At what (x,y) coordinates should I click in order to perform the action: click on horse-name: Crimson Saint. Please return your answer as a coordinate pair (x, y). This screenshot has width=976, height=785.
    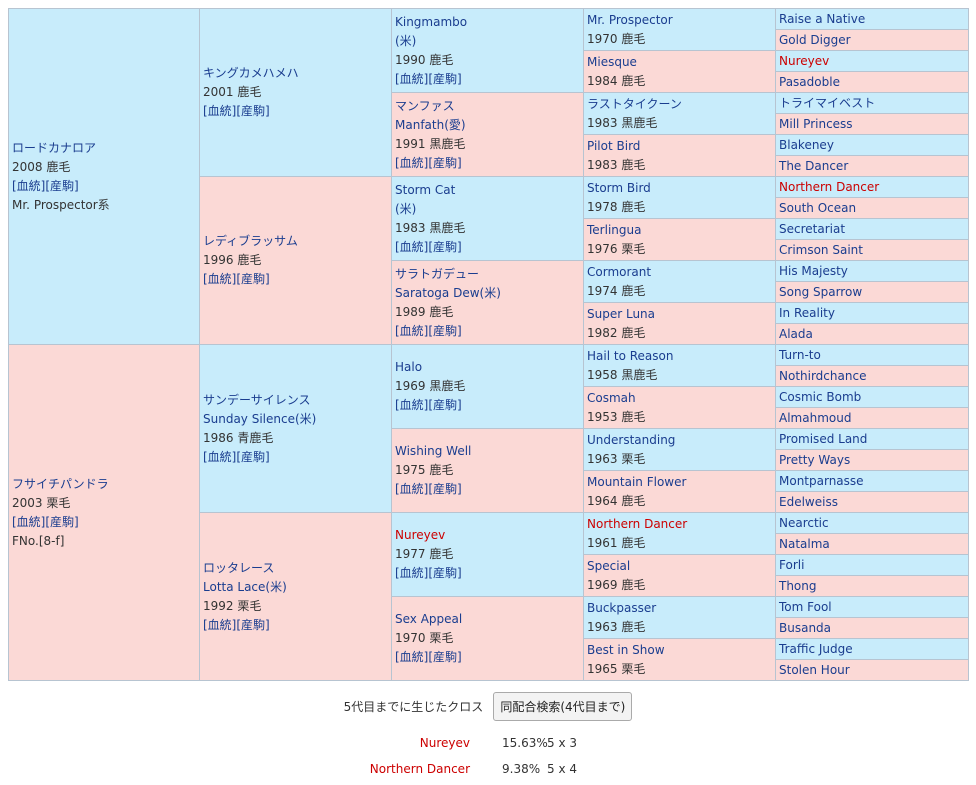
    Looking at the image, I should click on (821, 249).